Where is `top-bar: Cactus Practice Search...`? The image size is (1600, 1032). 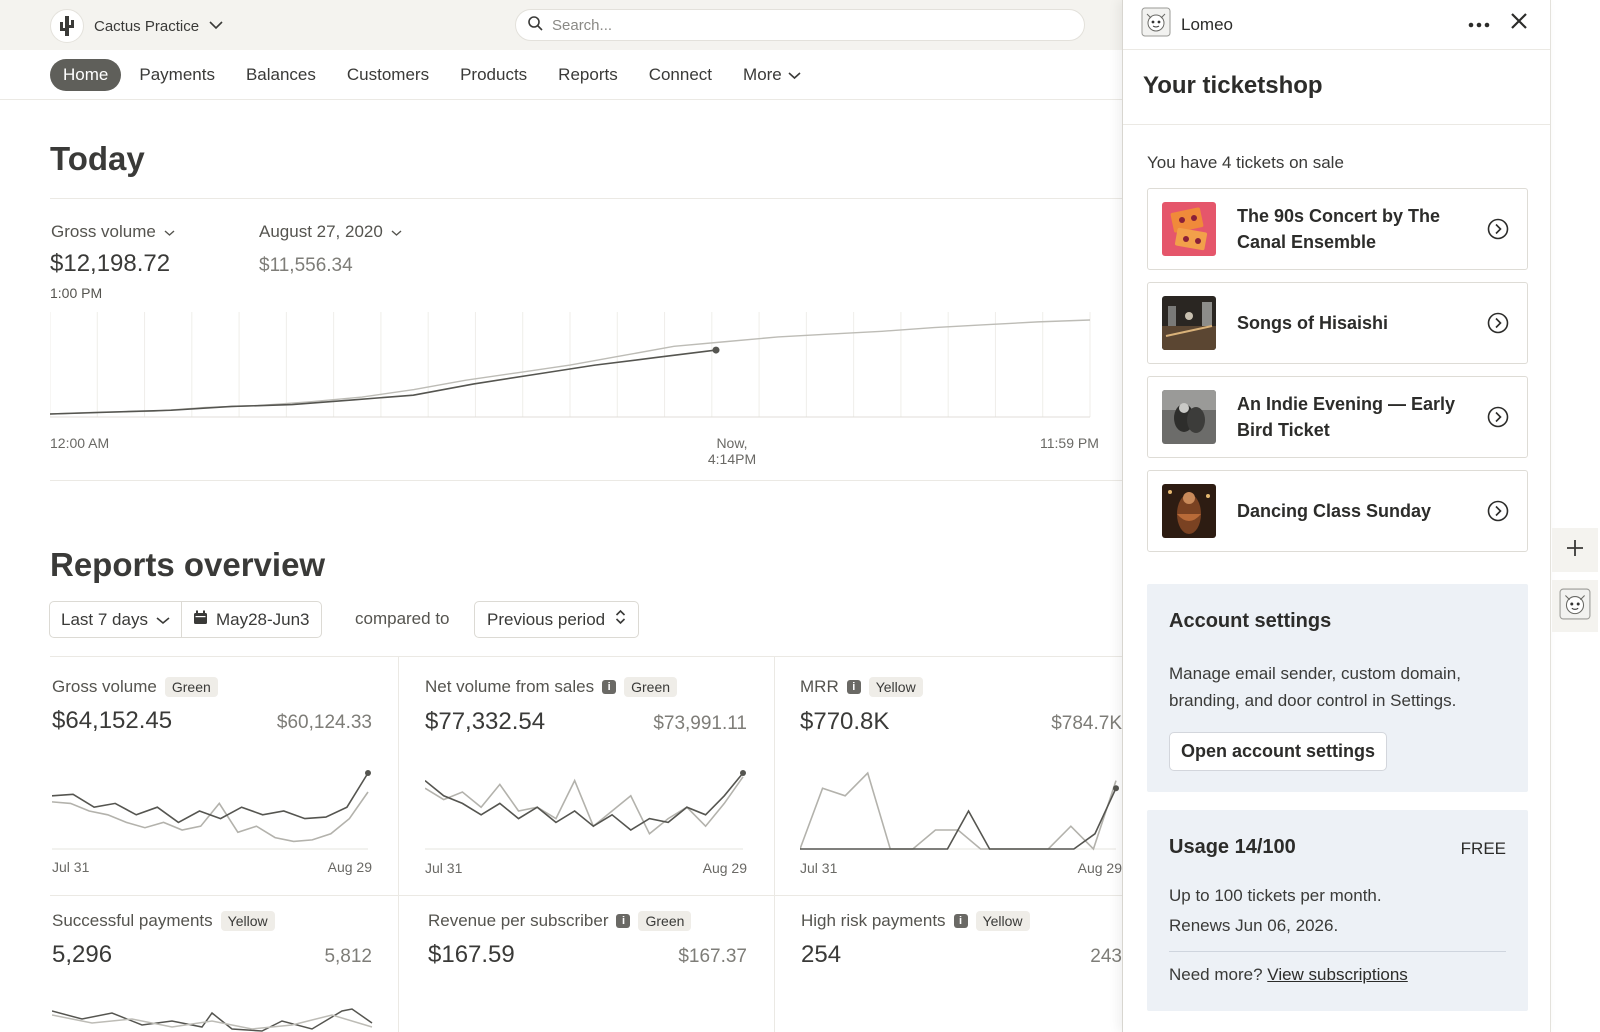
top-bar: Cactus Practice Search... is located at coordinates (561, 25).